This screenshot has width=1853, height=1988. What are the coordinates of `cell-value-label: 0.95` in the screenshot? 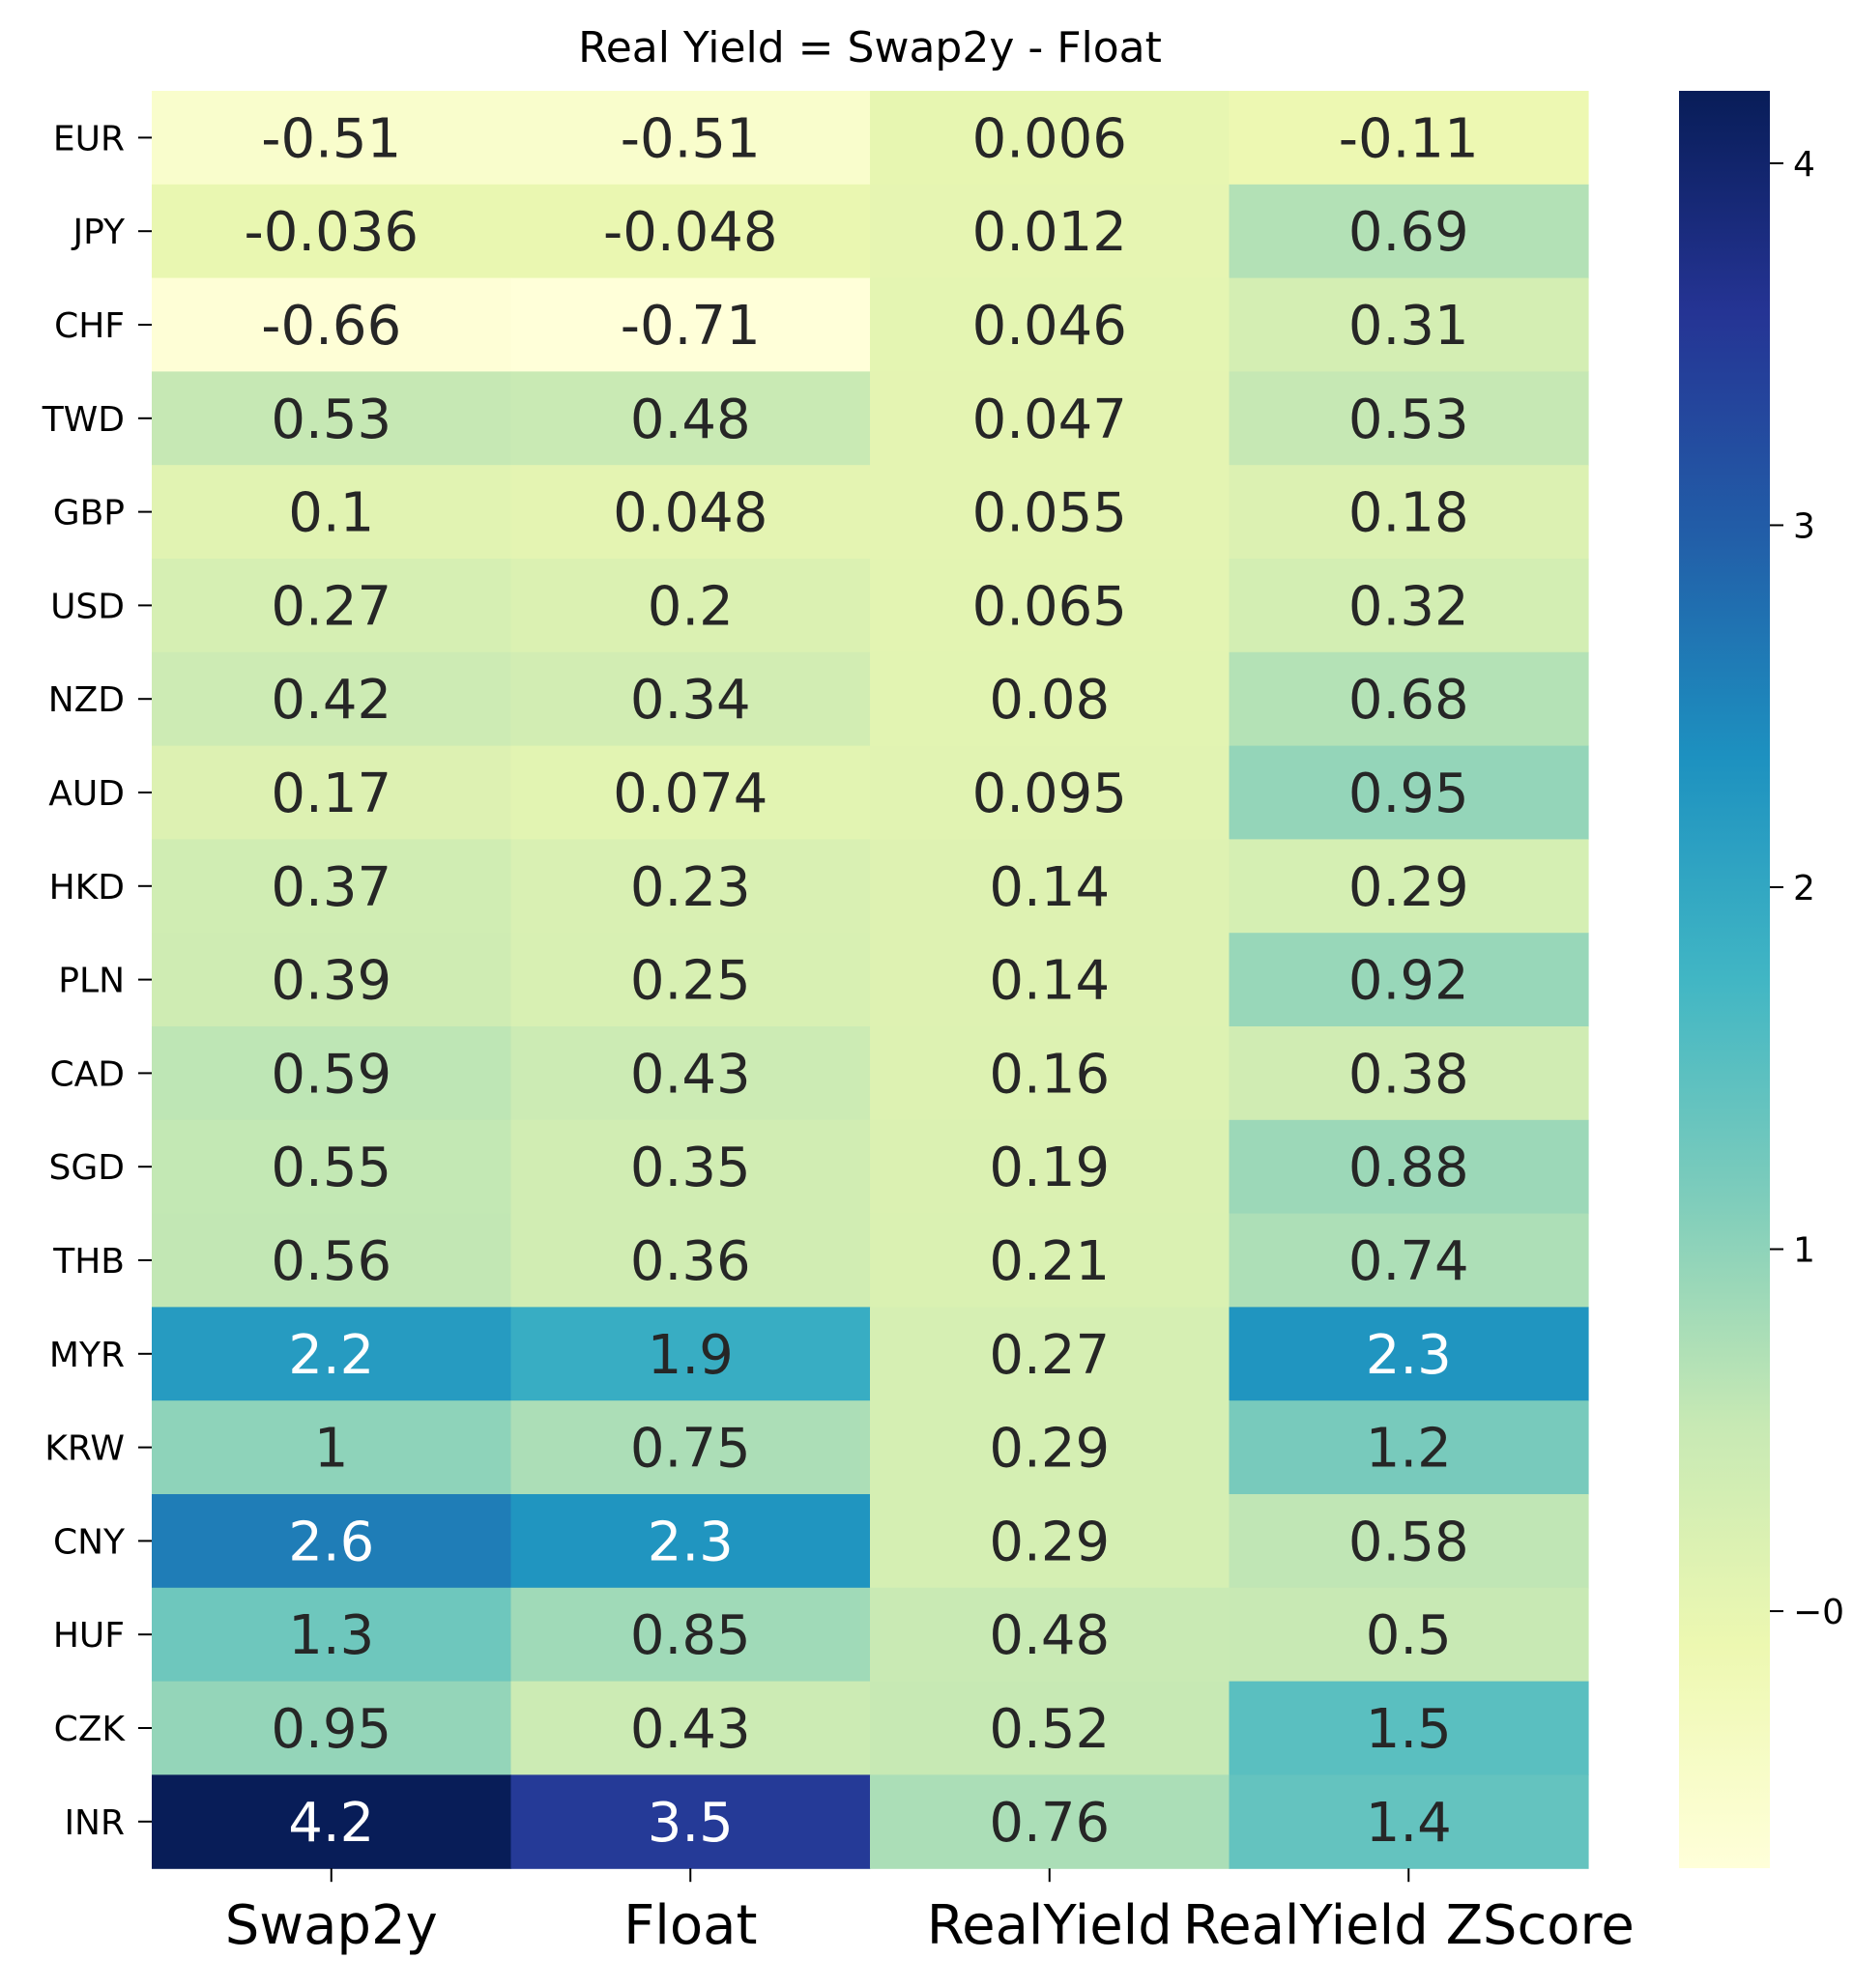 It's located at (331, 1729).